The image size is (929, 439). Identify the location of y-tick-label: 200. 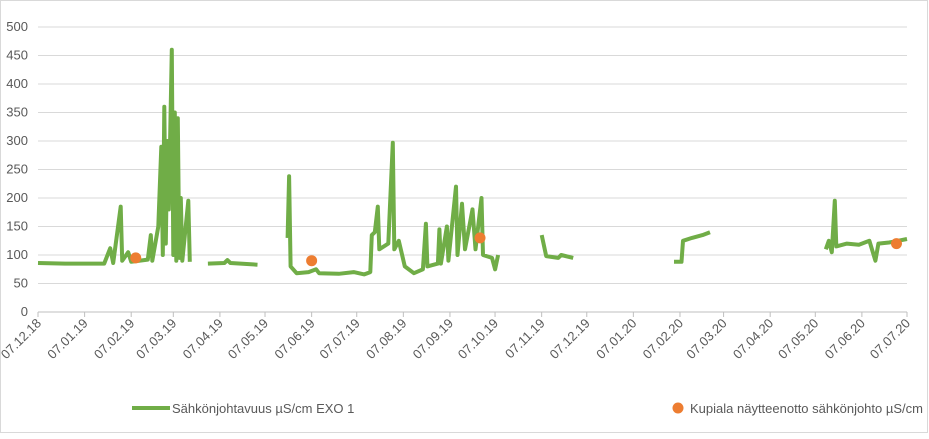
(17, 197).